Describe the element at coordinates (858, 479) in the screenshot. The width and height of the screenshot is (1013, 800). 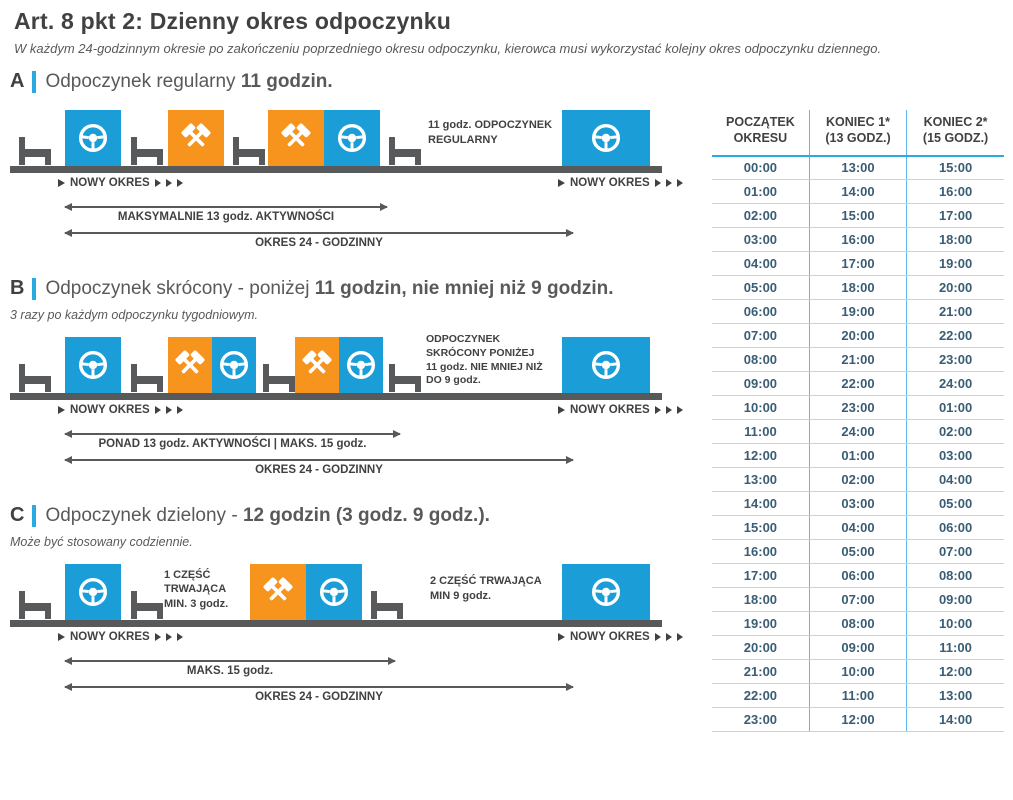
I see `table-row: 13:00 02:00 04:00` at that location.